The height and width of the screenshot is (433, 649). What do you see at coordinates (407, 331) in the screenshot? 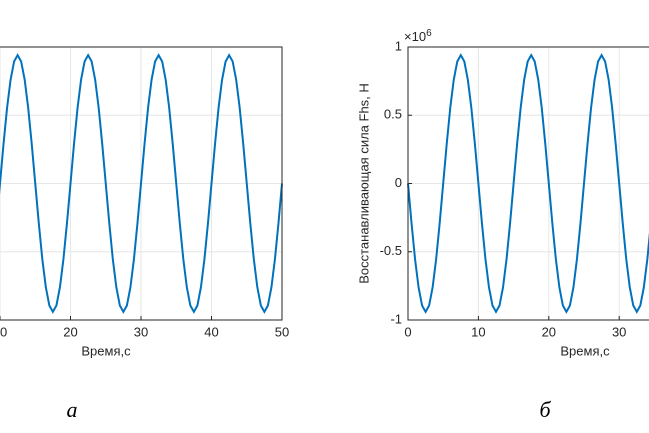
I see `x-tick-label: 0` at bounding box center [407, 331].